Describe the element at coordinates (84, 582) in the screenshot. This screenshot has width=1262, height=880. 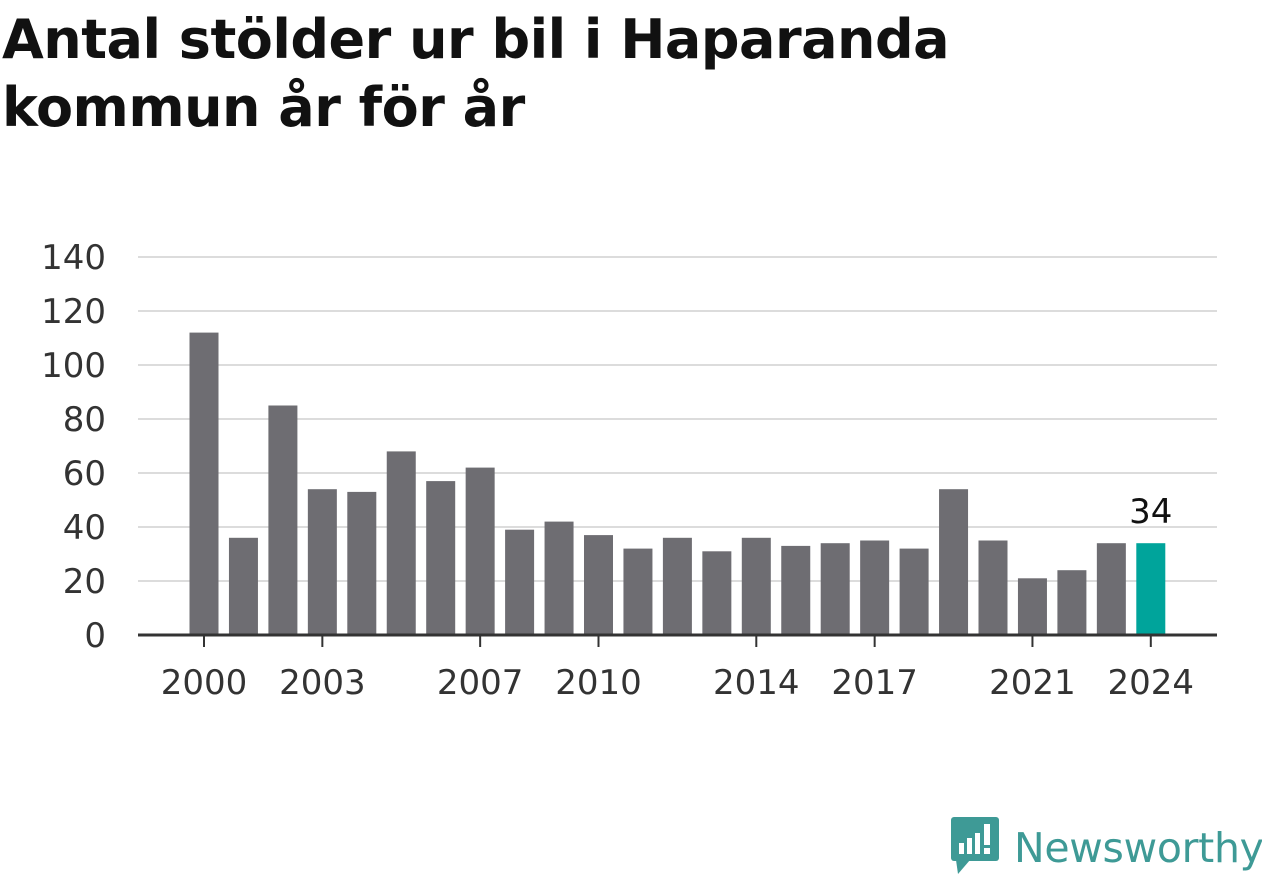
I see `y-tick-label: 20` at that location.